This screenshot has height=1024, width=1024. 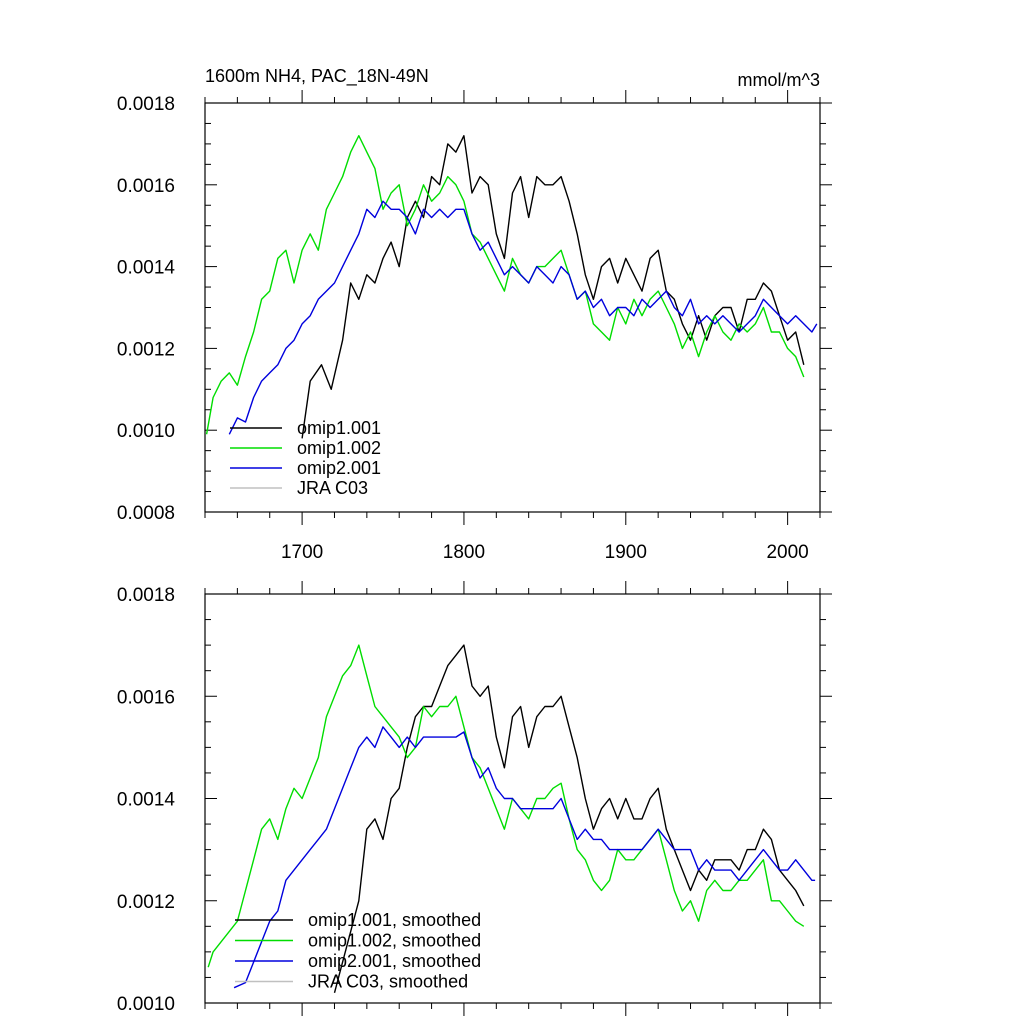 I want to click on top-x-tick-labels: 1700 1800 1900 2000, so click(x=545, y=552).